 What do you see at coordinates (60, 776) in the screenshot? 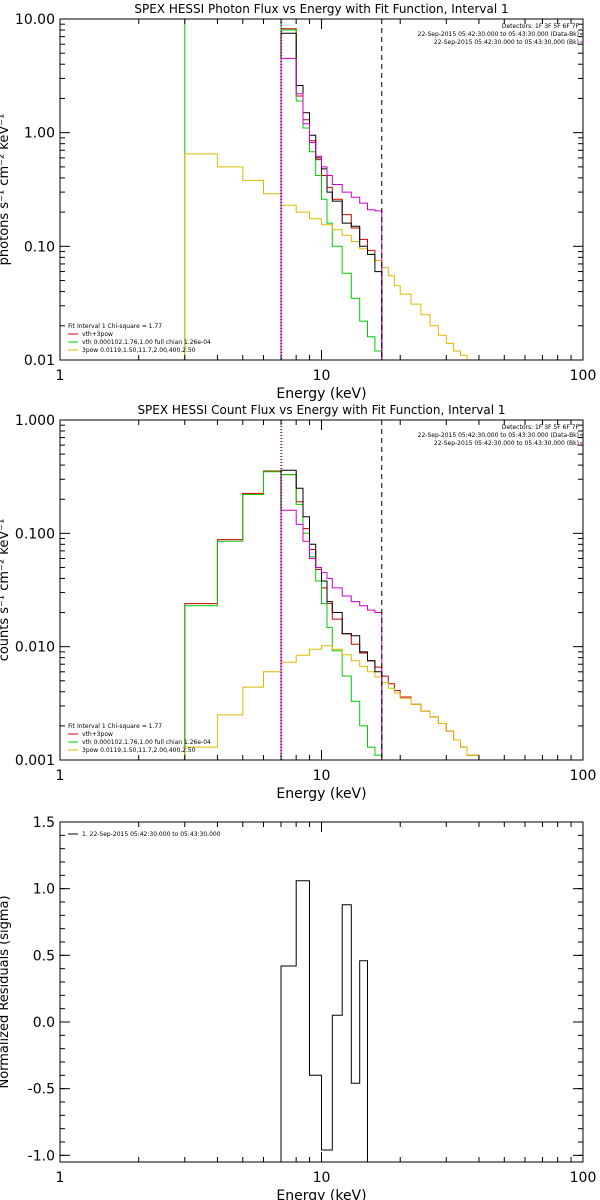
I see `chart2-x-tick-label: 1` at bounding box center [60, 776].